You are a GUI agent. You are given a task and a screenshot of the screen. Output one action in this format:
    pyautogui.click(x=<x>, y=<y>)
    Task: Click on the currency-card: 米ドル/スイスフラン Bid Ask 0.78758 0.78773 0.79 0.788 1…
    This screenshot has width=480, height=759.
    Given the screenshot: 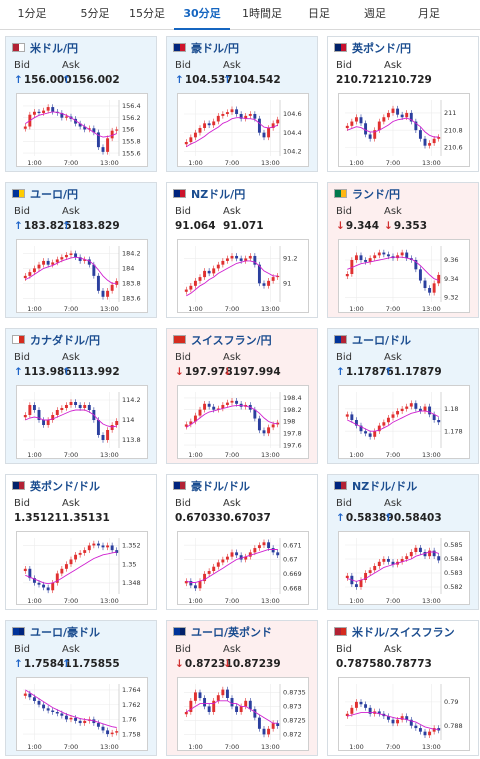 What is the action you would take?
    pyautogui.click(x=403, y=688)
    